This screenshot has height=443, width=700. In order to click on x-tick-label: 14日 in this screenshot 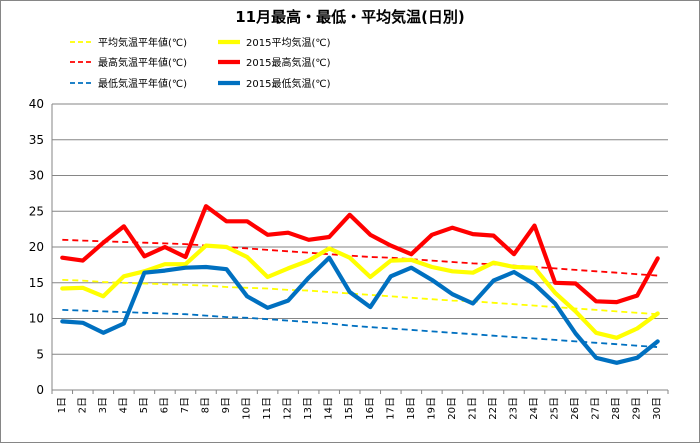, I will do `click(329, 408)`.